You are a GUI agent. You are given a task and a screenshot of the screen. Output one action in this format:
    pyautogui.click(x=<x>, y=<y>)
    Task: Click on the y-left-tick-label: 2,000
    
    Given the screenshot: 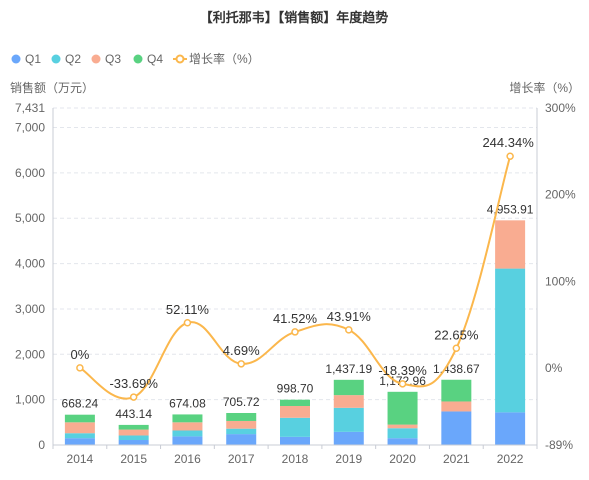 What is the action you would take?
    pyautogui.click(x=30, y=354)
    